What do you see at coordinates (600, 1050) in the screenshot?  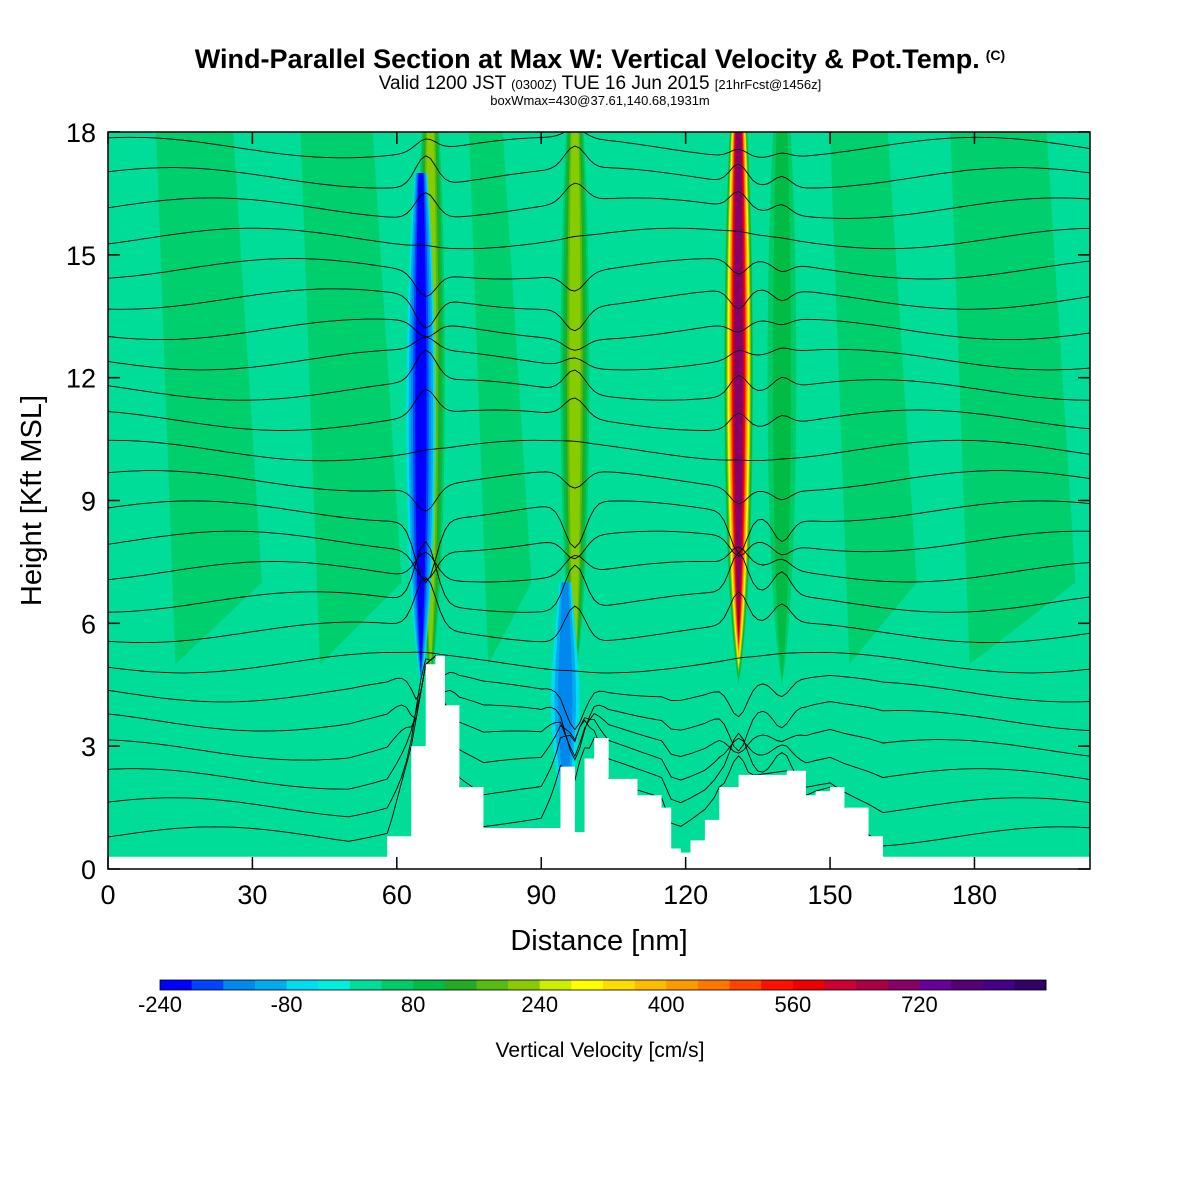 I see `colorbar-label: Vertical Velocity [cm/s]` at bounding box center [600, 1050].